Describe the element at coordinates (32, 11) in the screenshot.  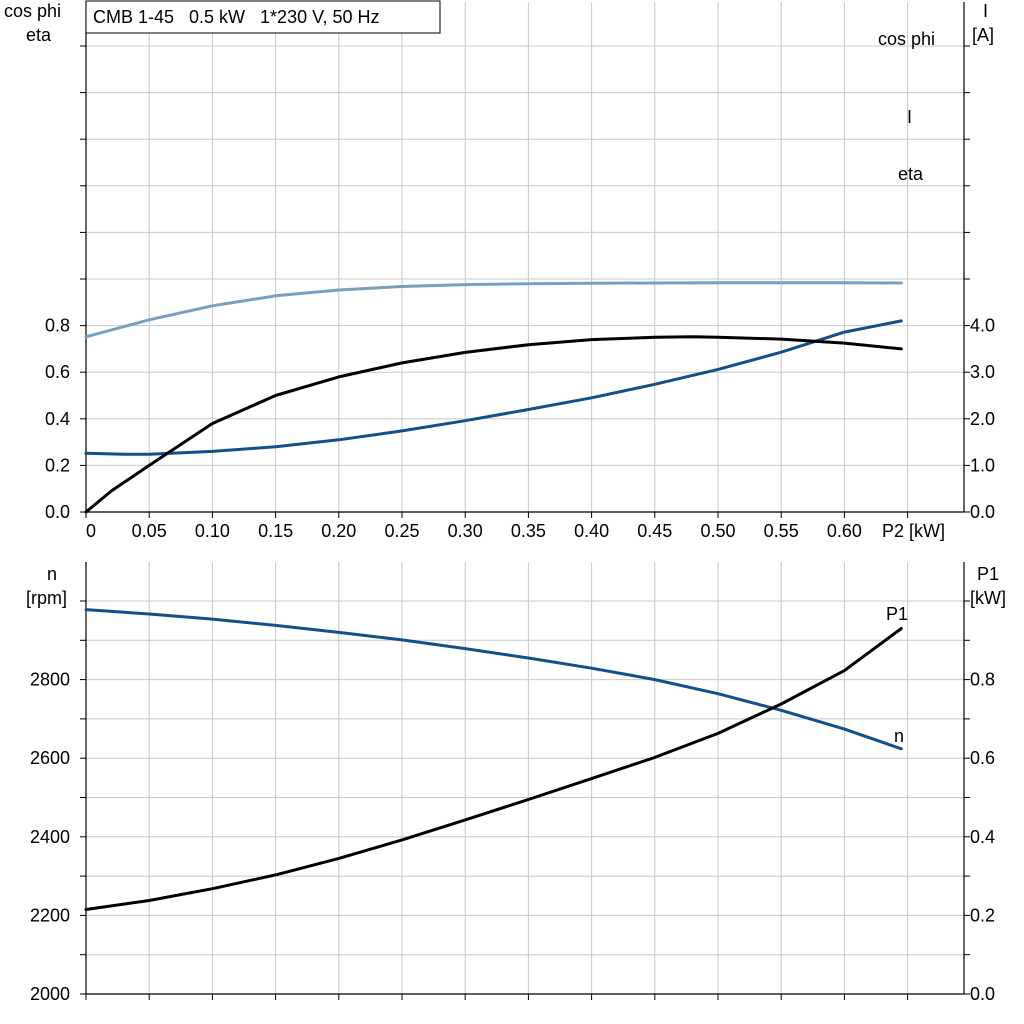
I see `y-left-label-line1: cos phi` at that location.